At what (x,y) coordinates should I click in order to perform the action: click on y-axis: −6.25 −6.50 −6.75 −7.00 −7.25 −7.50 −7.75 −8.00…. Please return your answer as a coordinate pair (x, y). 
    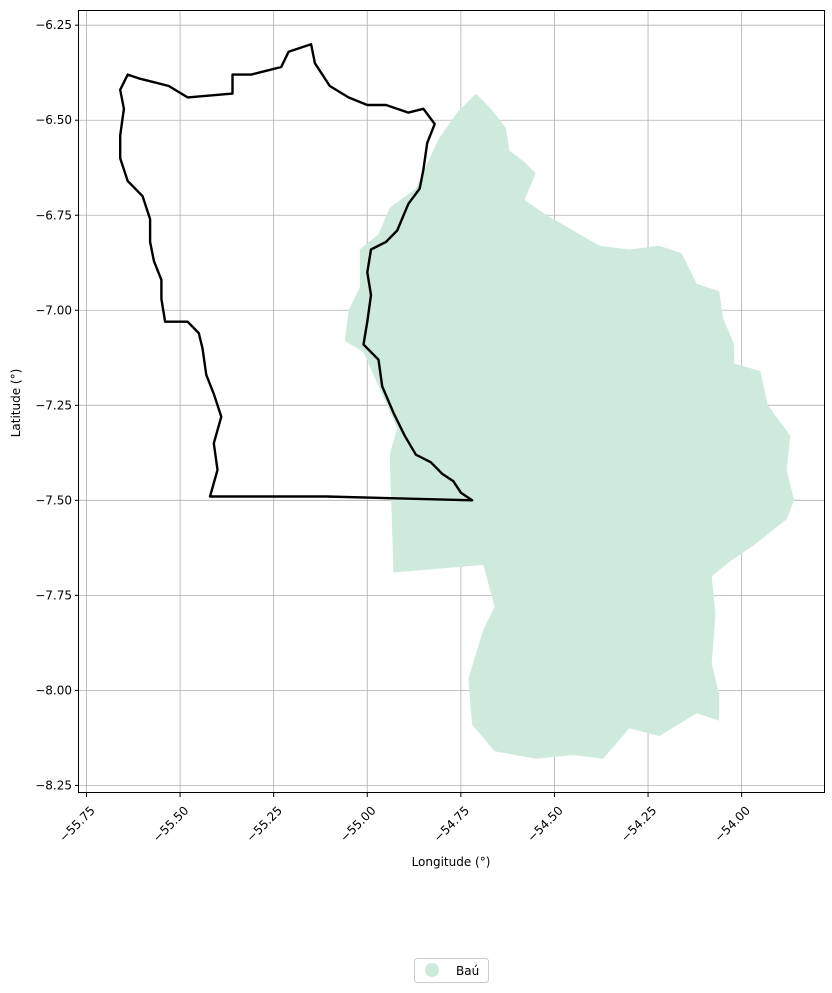
    Looking at the image, I should click on (57, 405).